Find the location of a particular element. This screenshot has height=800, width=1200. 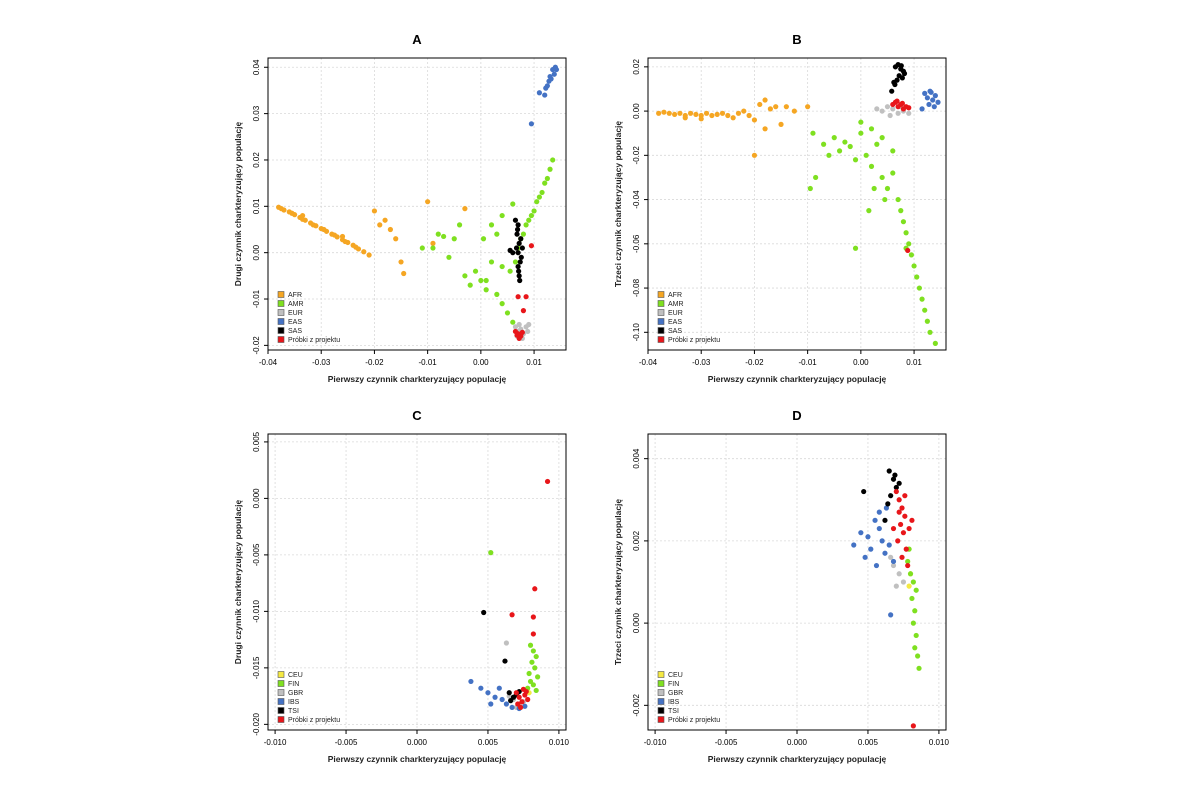

legend-label: IBS is located at coordinates (674, 702).